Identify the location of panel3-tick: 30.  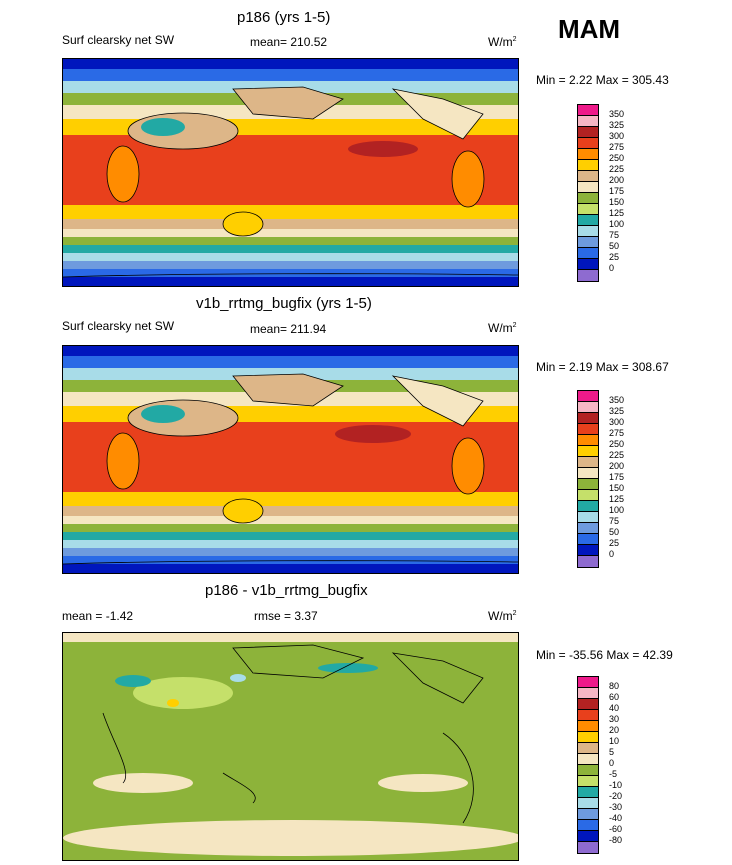
(614, 719).